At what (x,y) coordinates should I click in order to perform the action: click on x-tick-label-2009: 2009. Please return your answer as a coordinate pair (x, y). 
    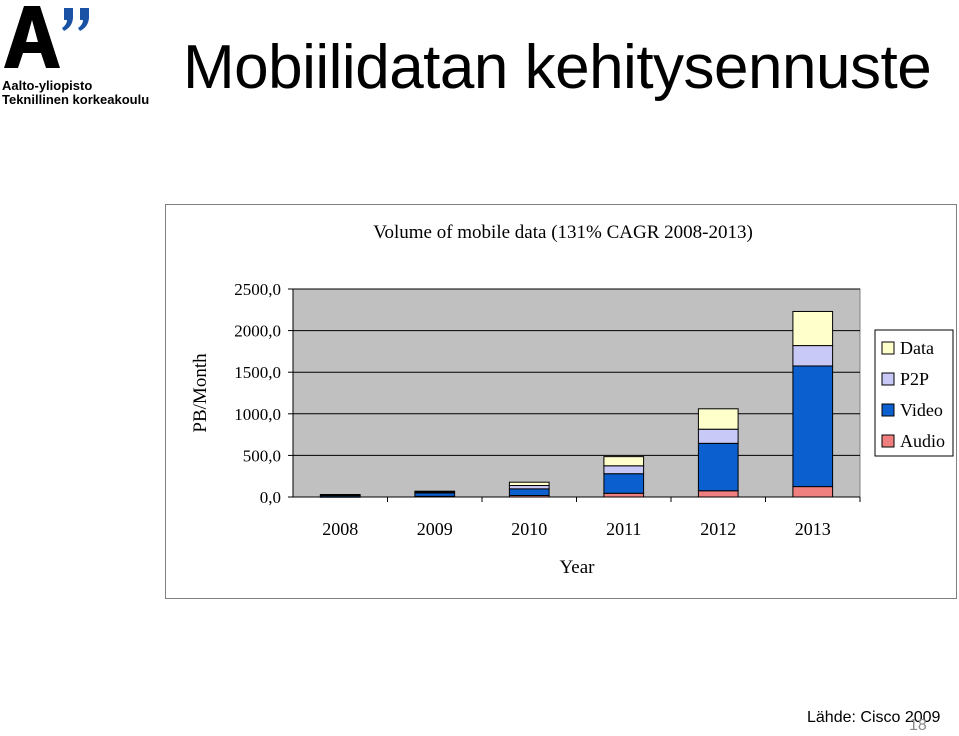
    Looking at the image, I should click on (435, 529).